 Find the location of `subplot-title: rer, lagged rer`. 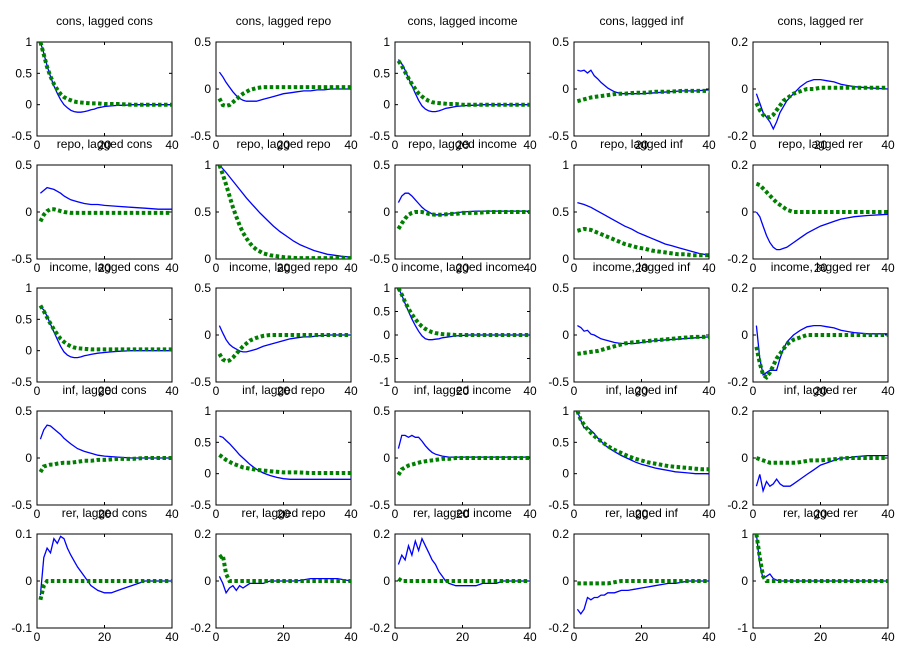

subplot-title: rer, lagged rer is located at coordinates (820, 513).